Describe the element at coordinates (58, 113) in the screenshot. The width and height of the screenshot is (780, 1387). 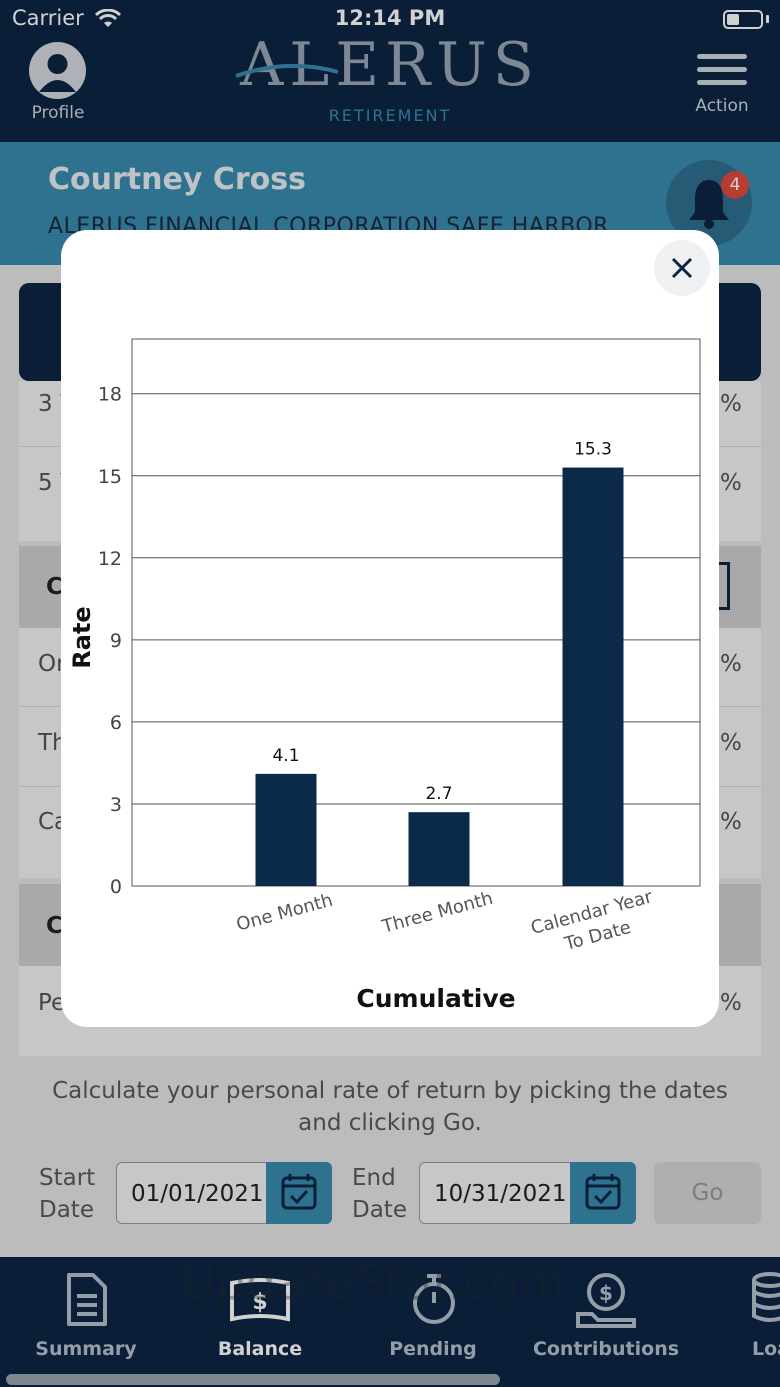
I see `profile-label: Profile` at that location.